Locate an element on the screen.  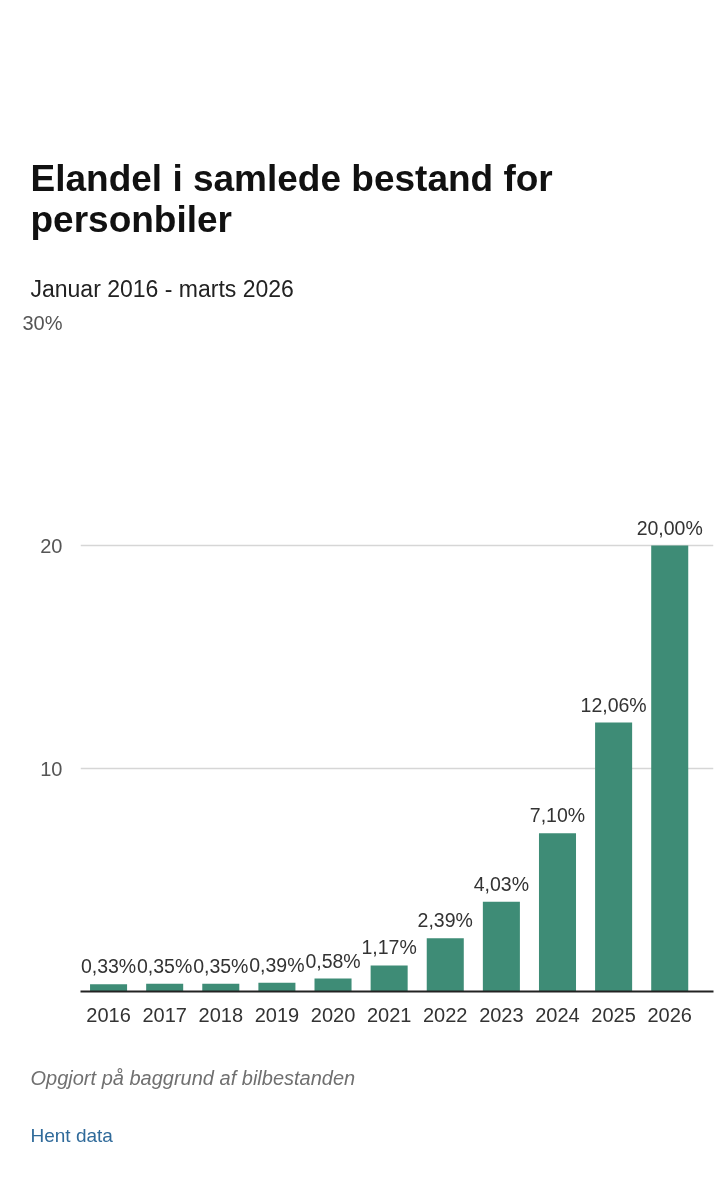
data-label: 7,10% is located at coordinates (557, 815).